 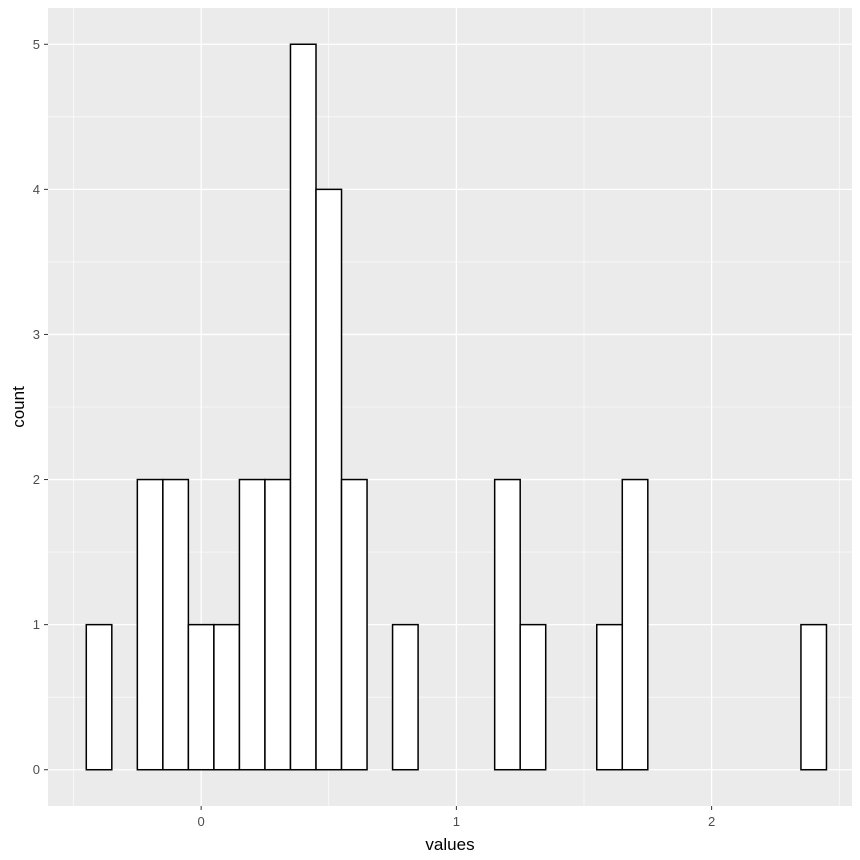 What do you see at coordinates (36, 189) in the screenshot?
I see `y-tick-label: 4` at bounding box center [36, 189].